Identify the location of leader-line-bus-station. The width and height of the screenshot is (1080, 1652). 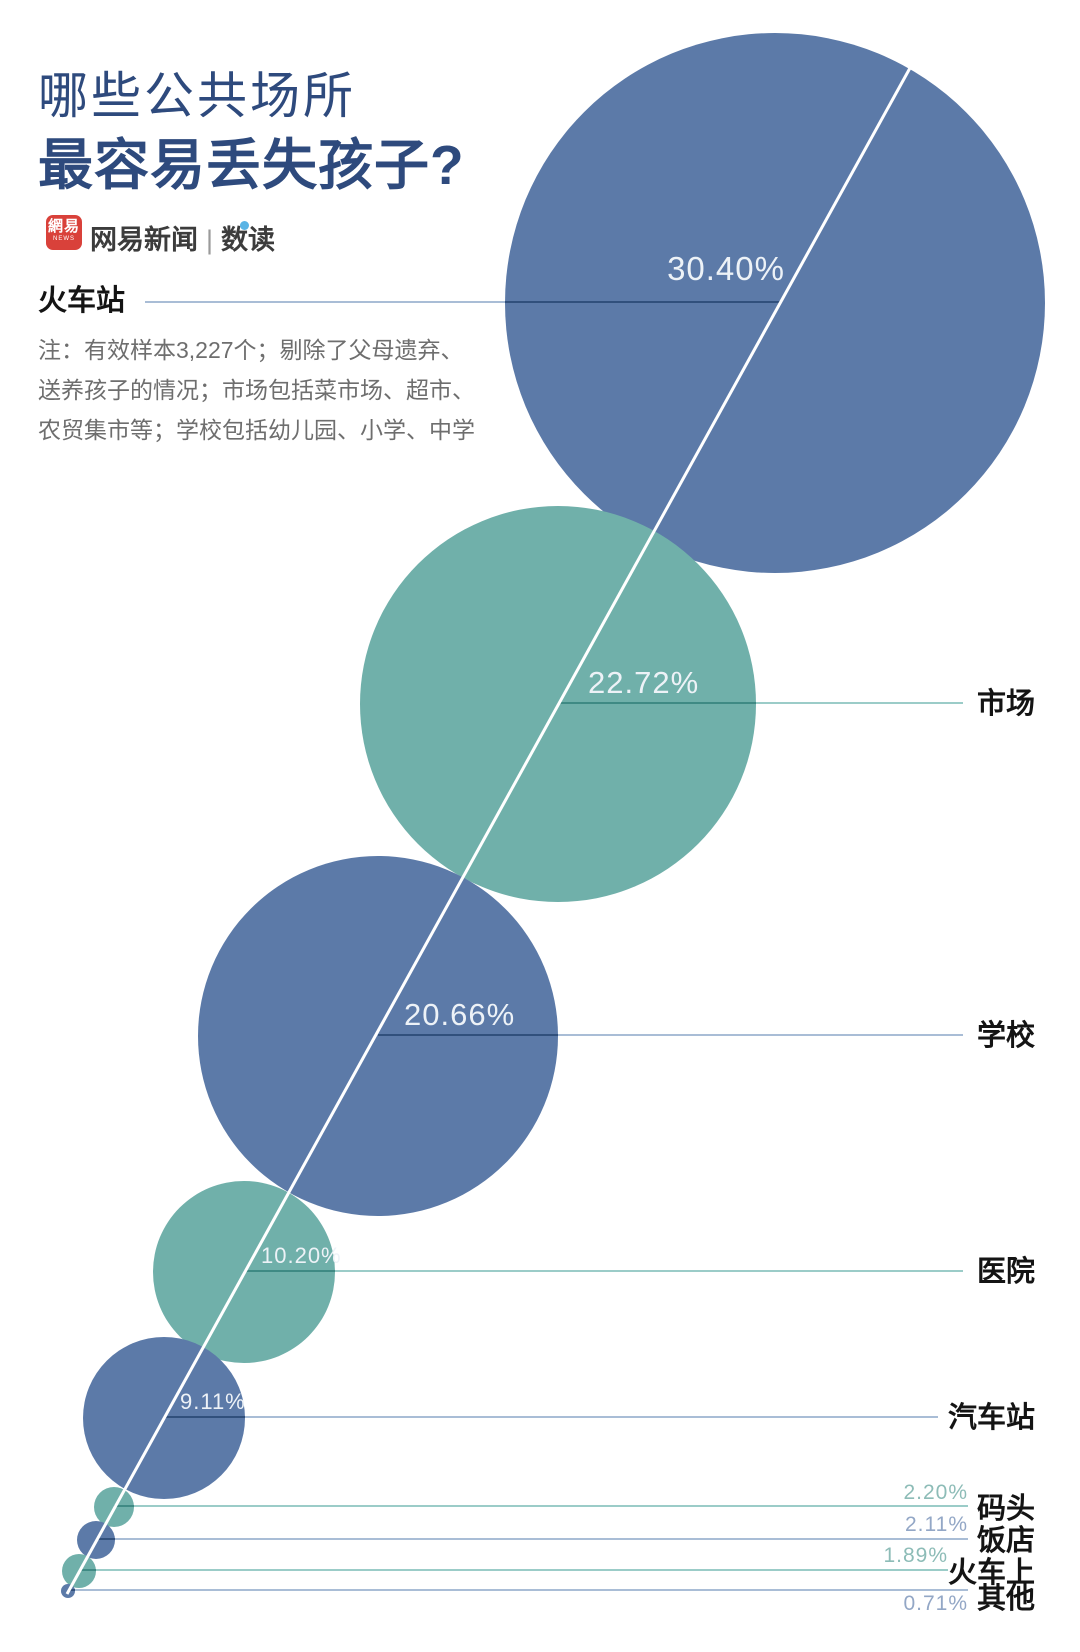
(551, 1417).